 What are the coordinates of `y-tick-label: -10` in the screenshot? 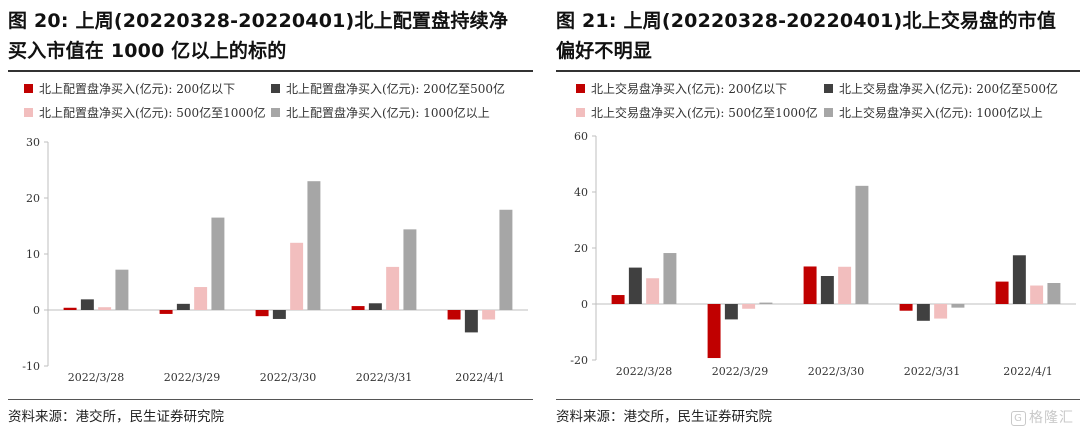 It's located at (31, 366).